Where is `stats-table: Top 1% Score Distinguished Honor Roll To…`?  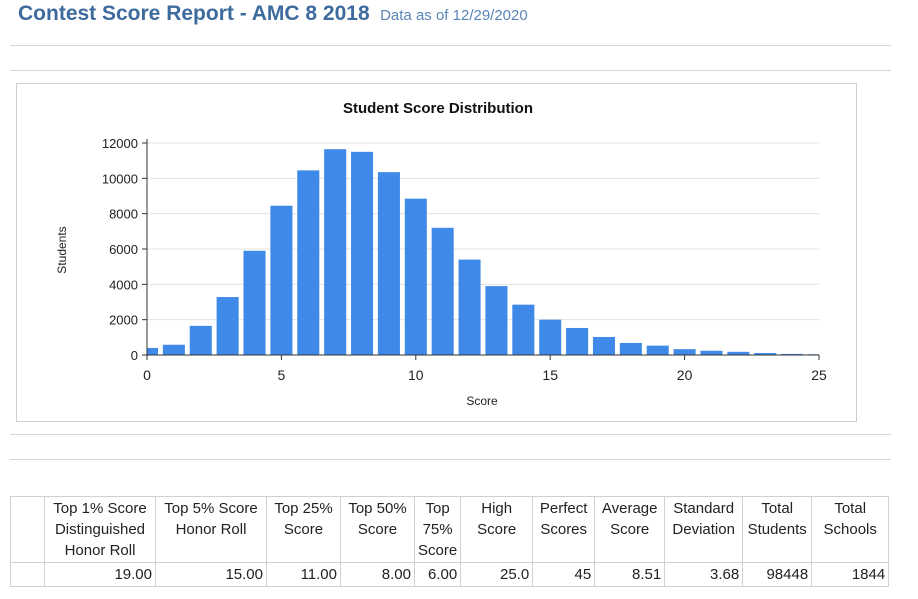
stats-table: Top 1% Score Distinguished Honor Roll To… is located at coordinates (450, 541).